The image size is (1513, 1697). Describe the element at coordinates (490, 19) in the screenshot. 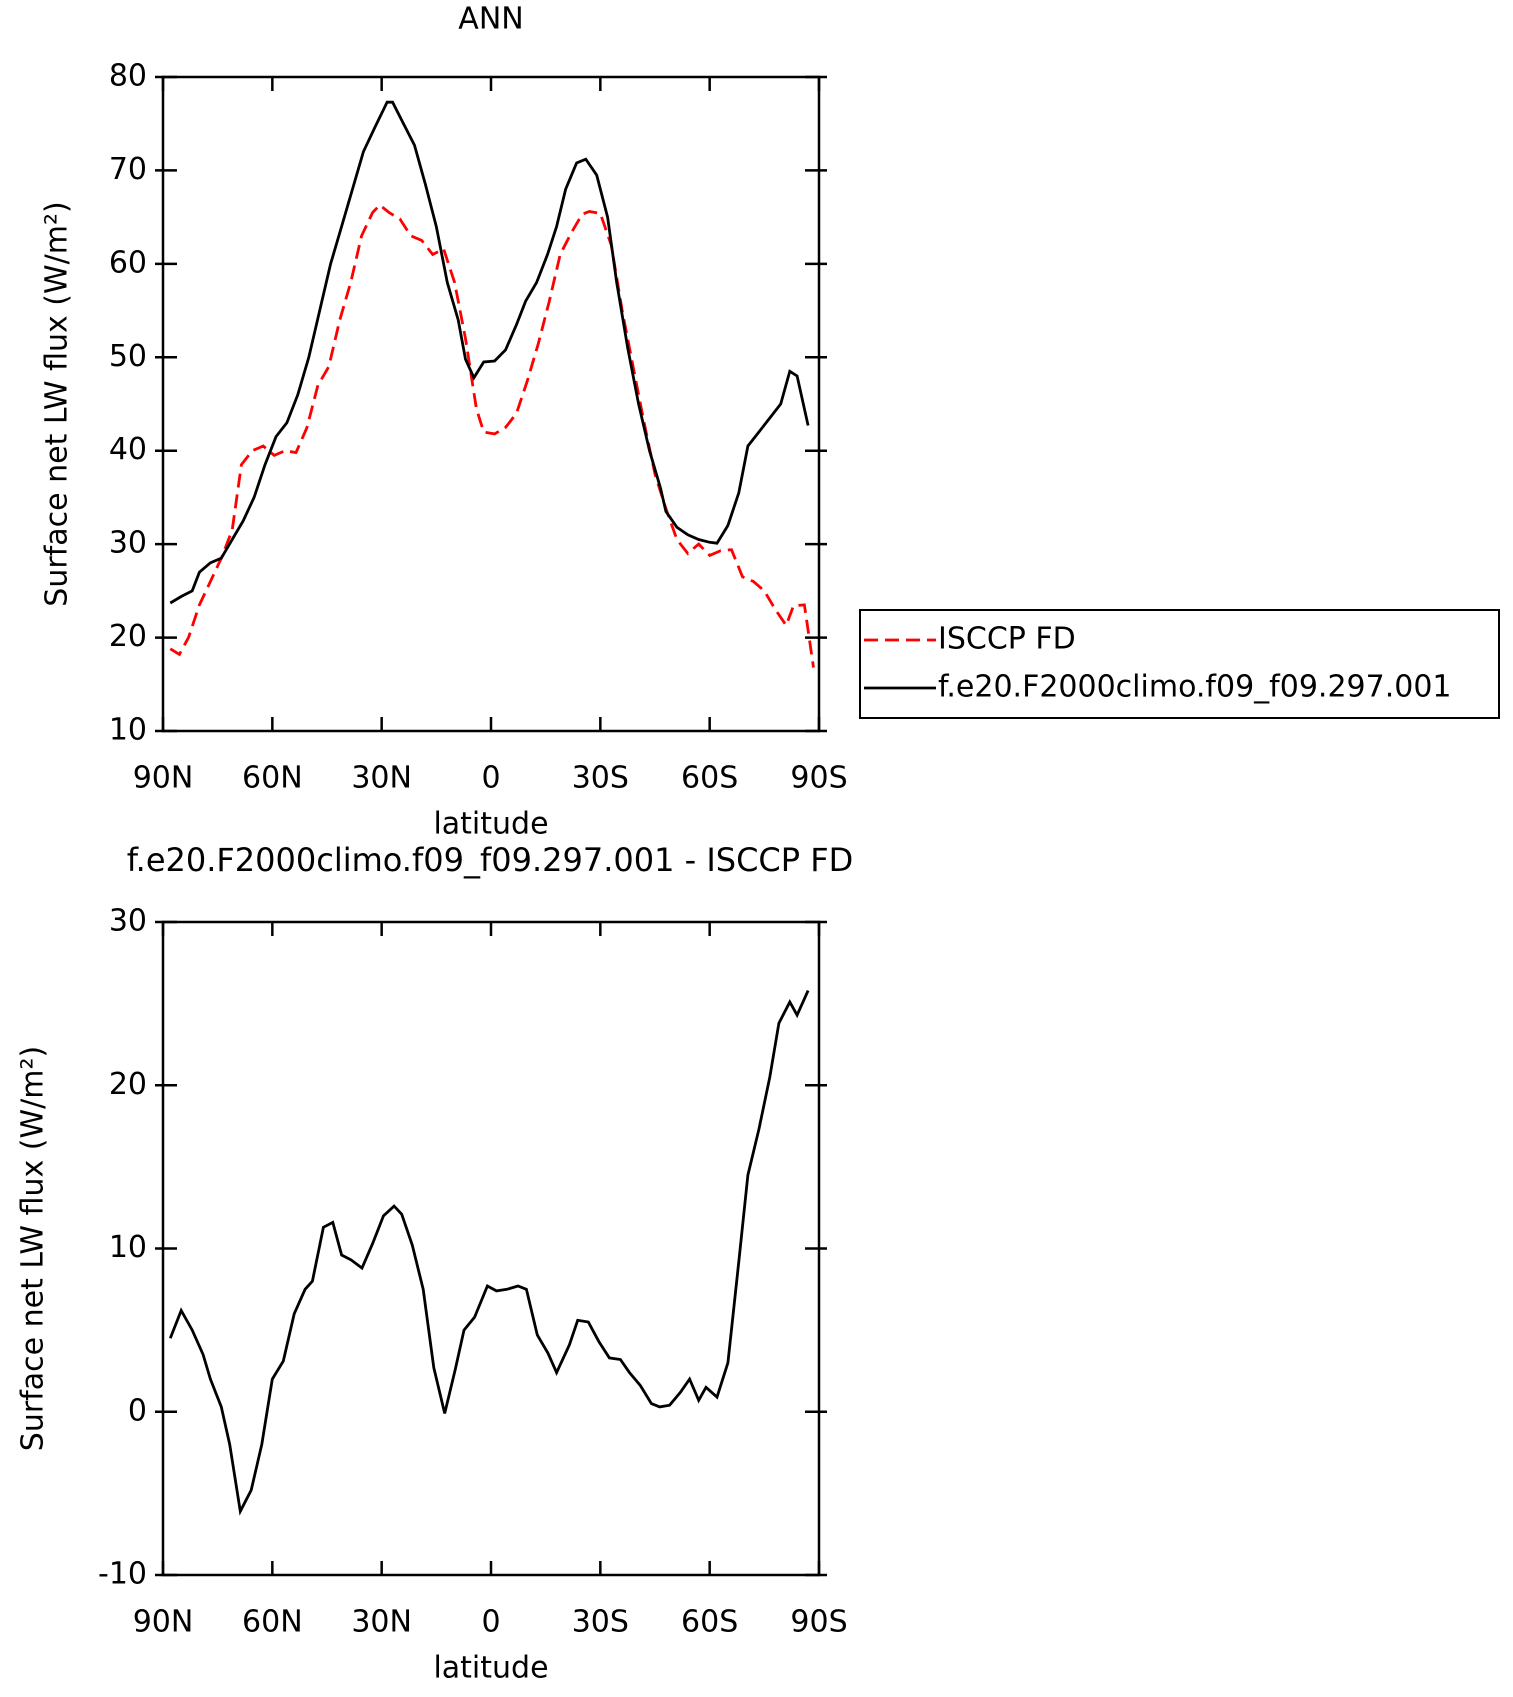

I see `chart-title: ANN` at that location.